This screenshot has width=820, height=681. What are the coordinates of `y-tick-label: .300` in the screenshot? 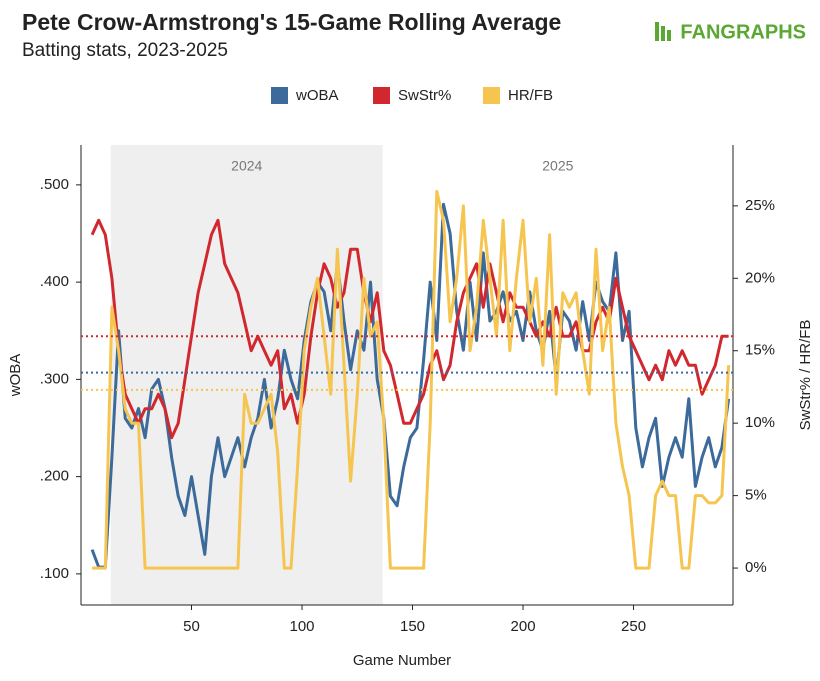 It's located at (54, 378).